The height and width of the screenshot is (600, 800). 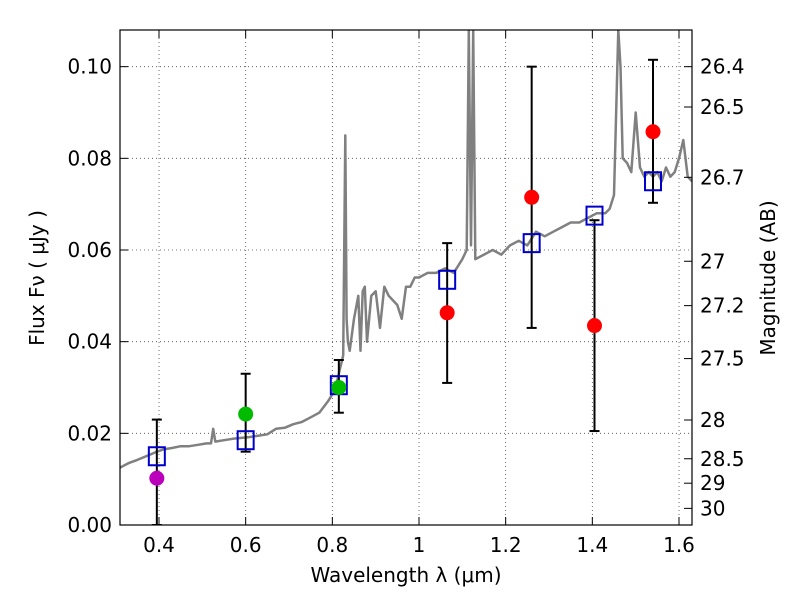 What do you see at coordinates (679, 545) in the screenshot?
I see `x-tick-label: 1.6` at bounding box center [679, 545].